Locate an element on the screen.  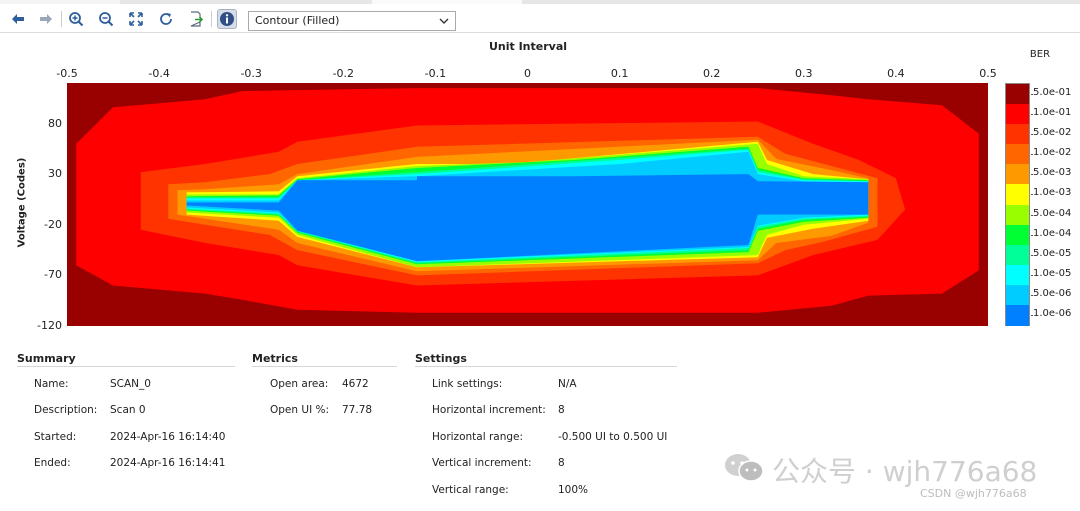
zoom-out-icon is located at coordinates (106, 19).